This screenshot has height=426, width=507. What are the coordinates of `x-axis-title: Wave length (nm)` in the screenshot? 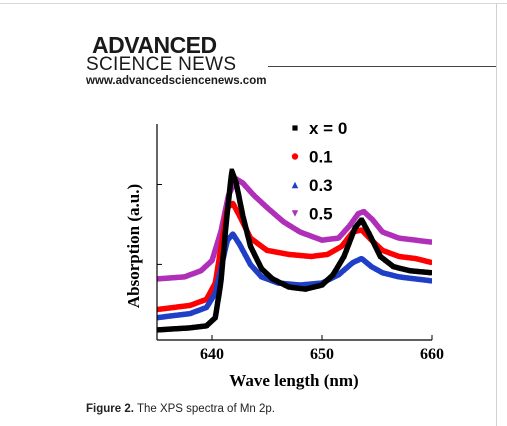 It's located at (293, 380).